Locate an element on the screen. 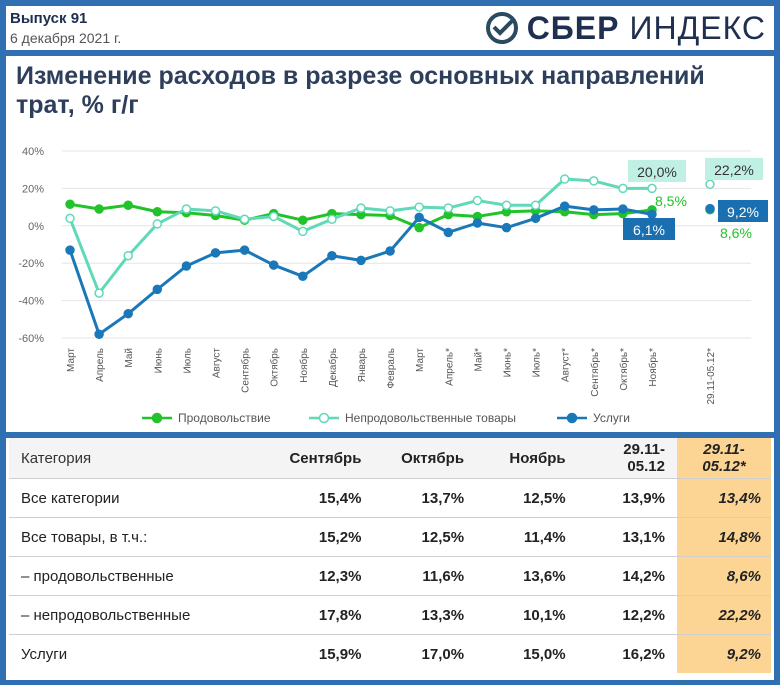  y-tick-label: 20% is located at coordinates (33, 189).